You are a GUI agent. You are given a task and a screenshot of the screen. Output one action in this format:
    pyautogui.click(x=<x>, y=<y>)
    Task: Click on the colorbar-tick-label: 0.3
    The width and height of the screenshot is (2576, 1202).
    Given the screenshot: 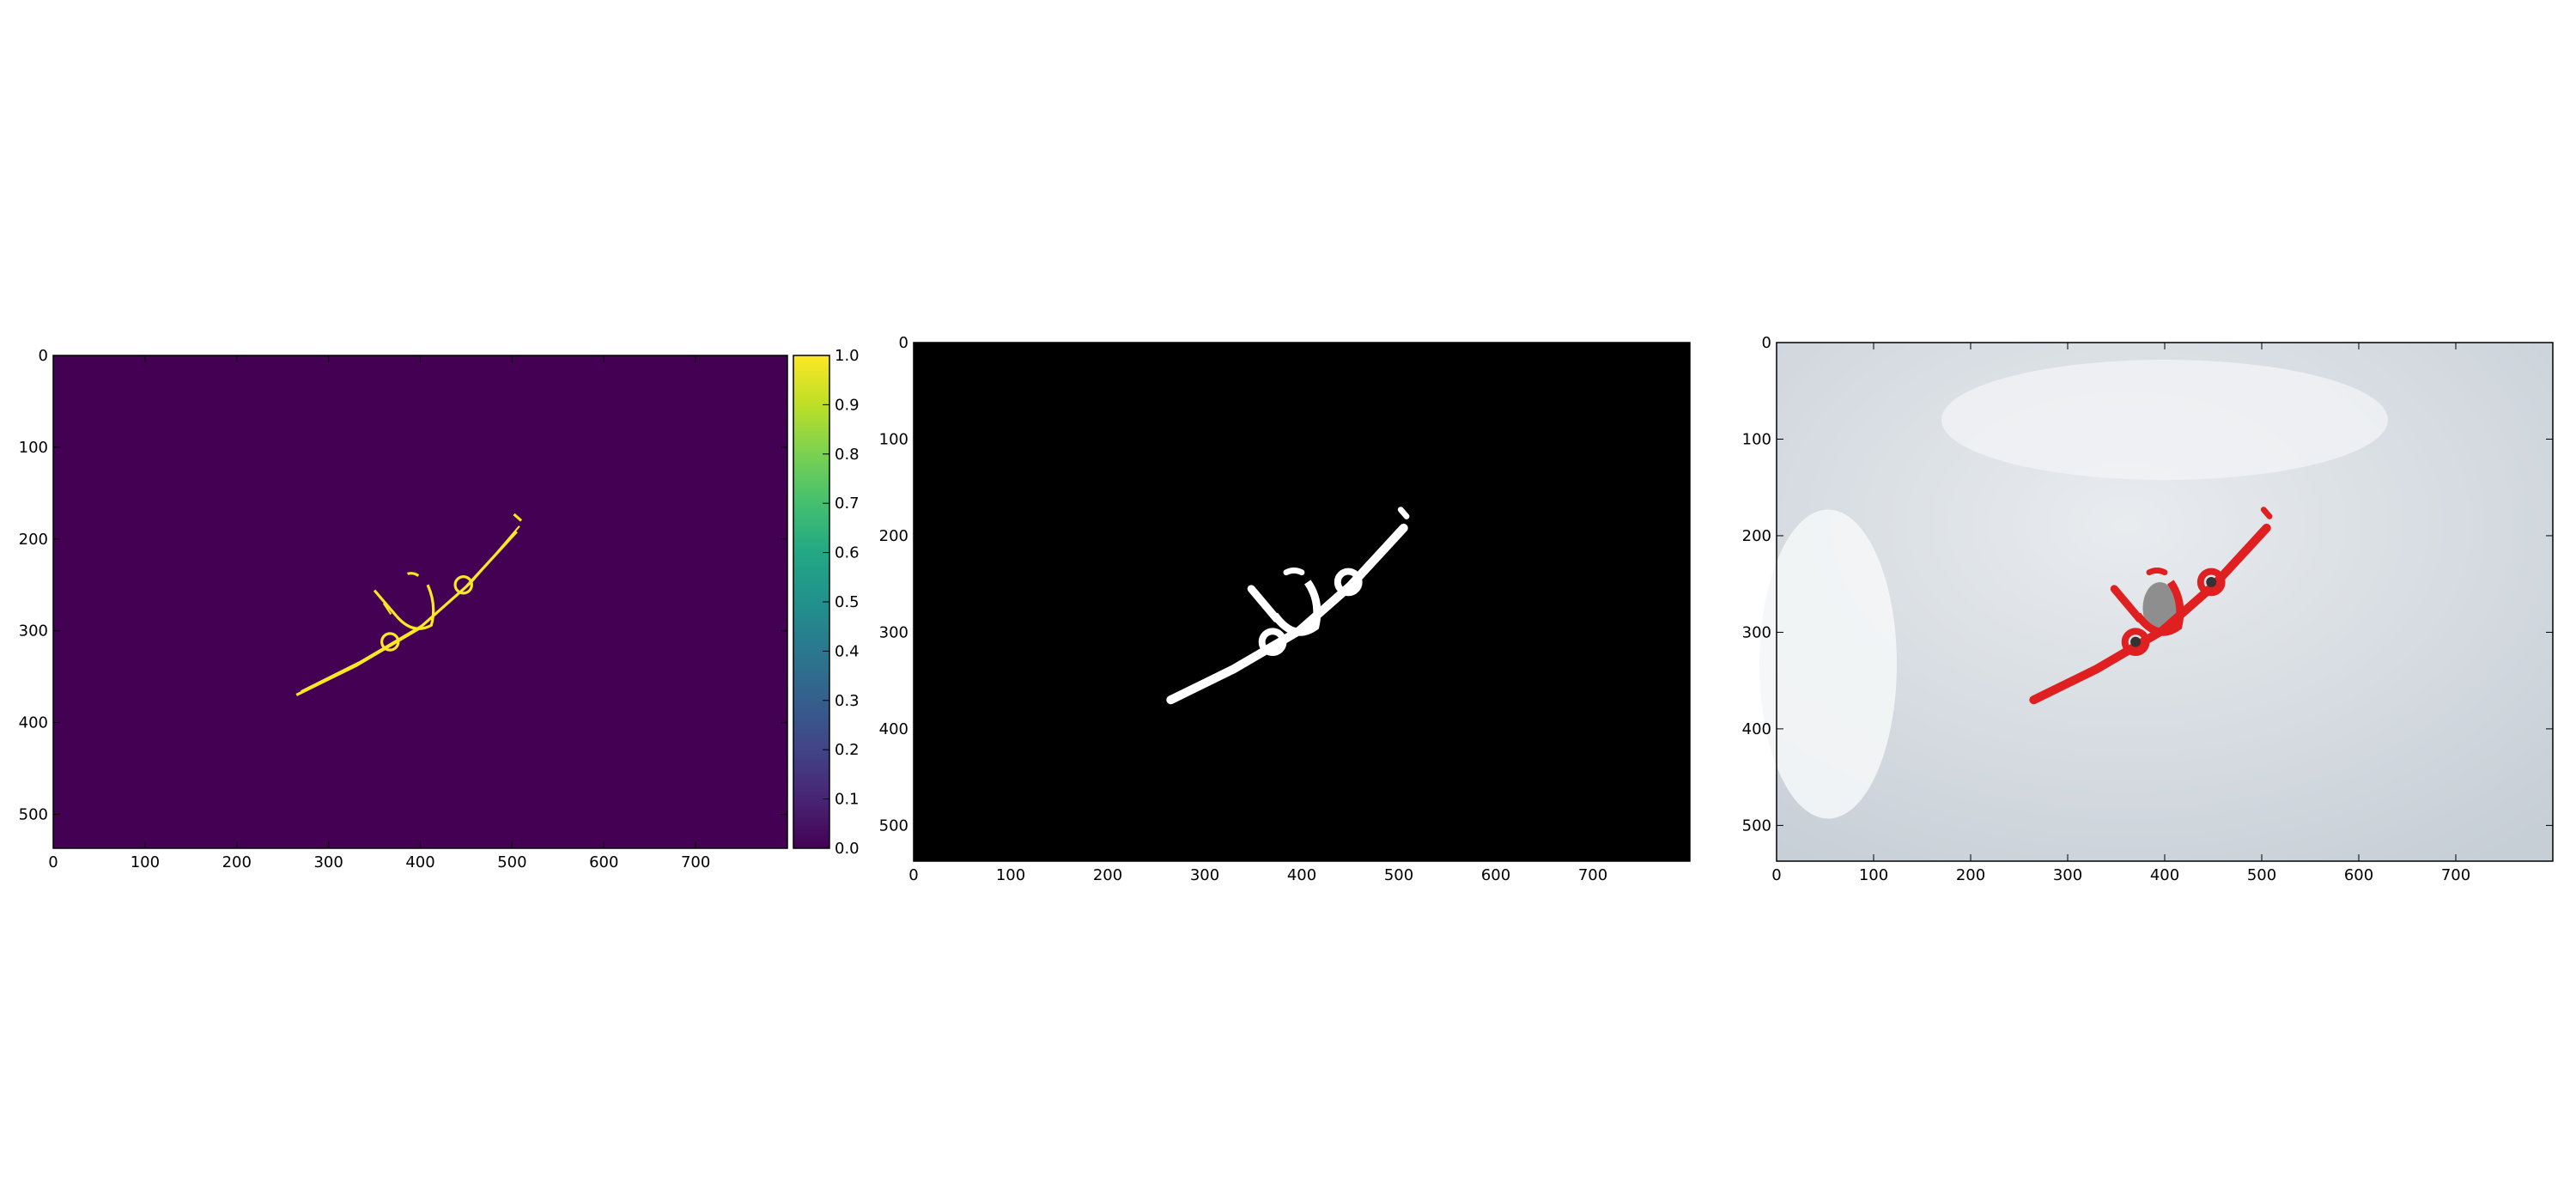 What is the action you would take?
    pyautogui.click(x=847, y=701)
    